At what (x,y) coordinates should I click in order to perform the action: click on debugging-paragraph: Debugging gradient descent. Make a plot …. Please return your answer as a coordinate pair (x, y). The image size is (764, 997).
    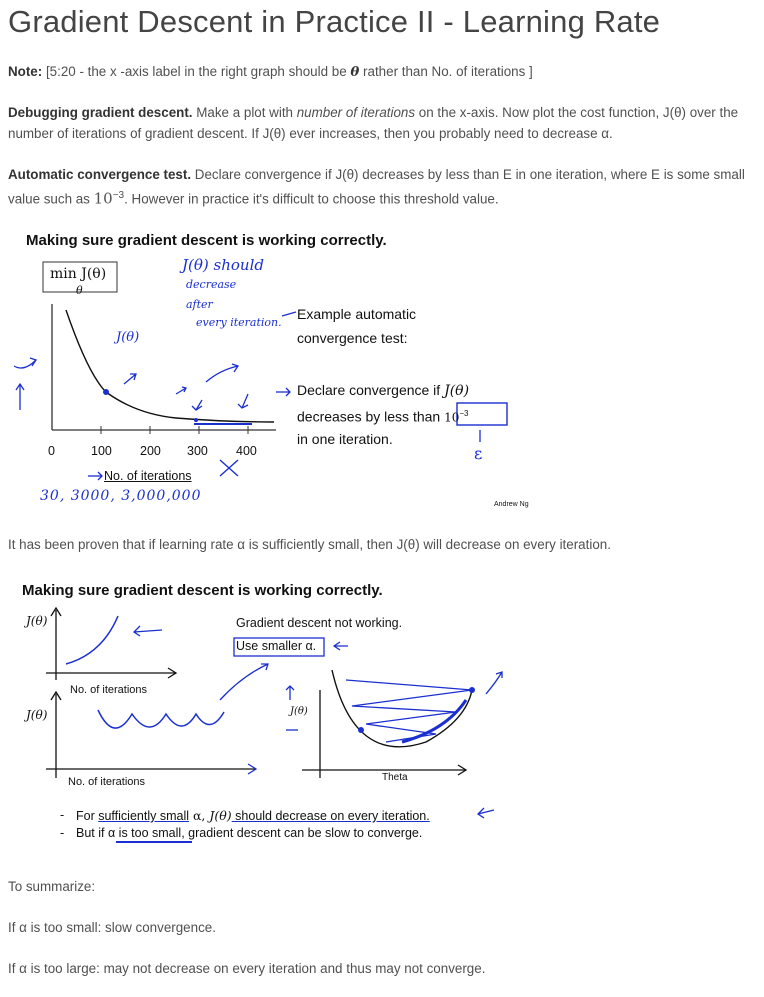
    Looking at the image, I should click on (382, 123).